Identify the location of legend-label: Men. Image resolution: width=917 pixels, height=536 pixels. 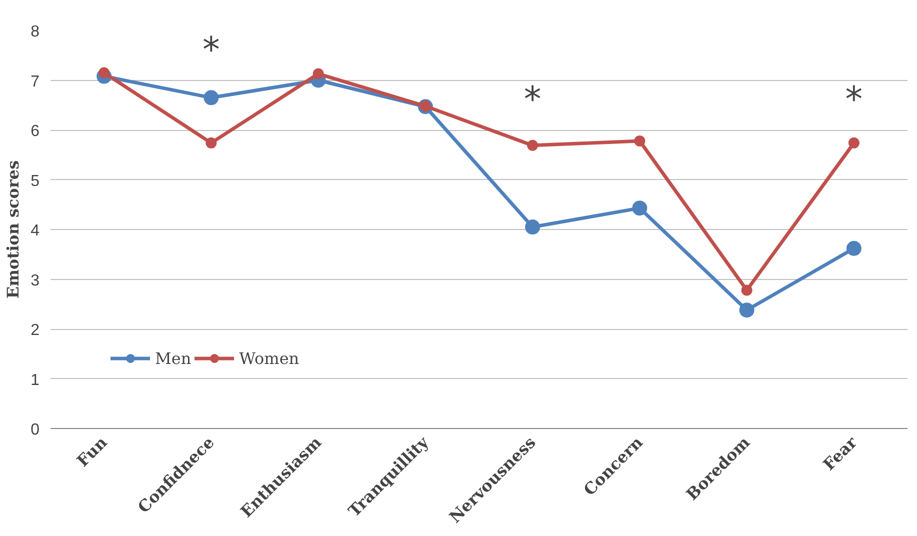
(173, 358).